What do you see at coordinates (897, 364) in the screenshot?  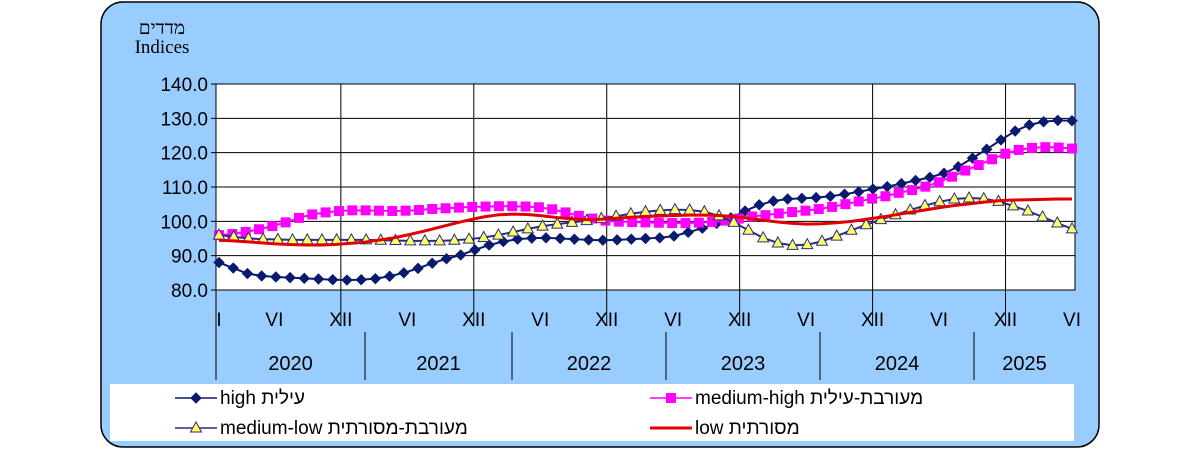 I see `year-label: 2024` at bounding box center [897, 364].